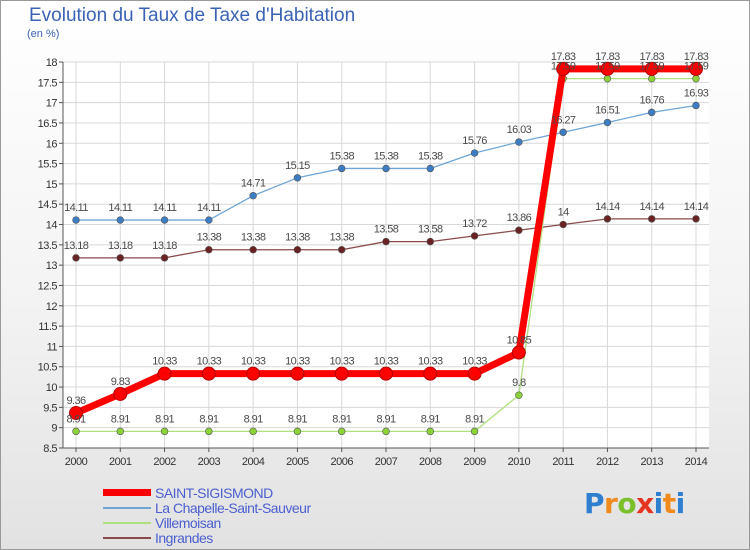 The width and height of the screenshot is (750, 550). Describe the element at coordinates (634, 503) in the screenshot. I see `proxiti-logo: Proxiti` at that location.